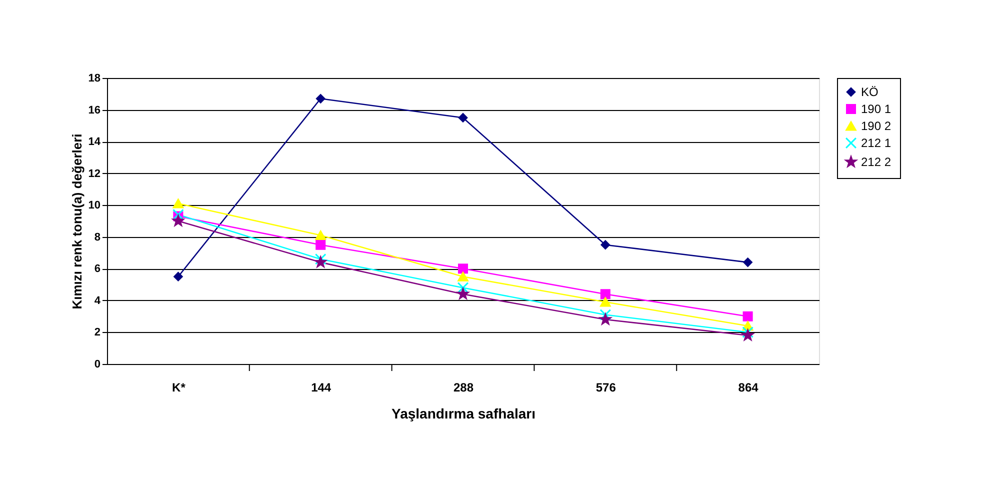 This screenshot has width=989, height=493. What do you see at coordinates (606, 387) in the screenshot?
I see `x-tick-label: 576` at bounding box center [606, 387].